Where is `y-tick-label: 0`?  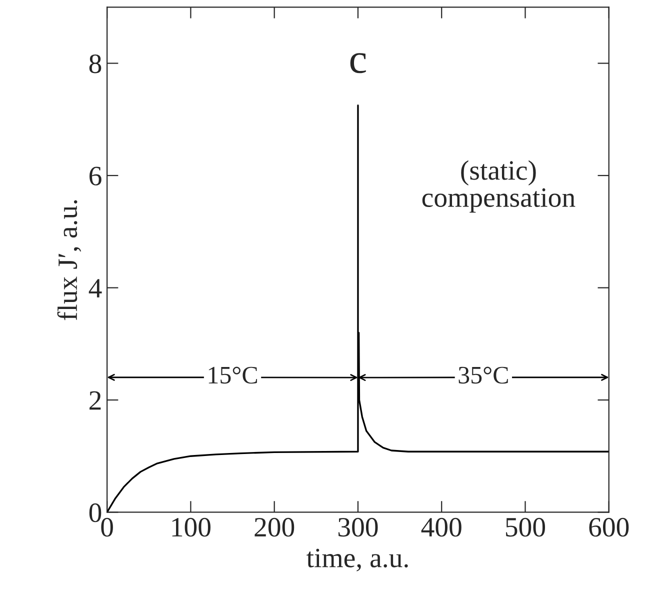 y-tick-label: 0 is located at coordinates (95, 512).